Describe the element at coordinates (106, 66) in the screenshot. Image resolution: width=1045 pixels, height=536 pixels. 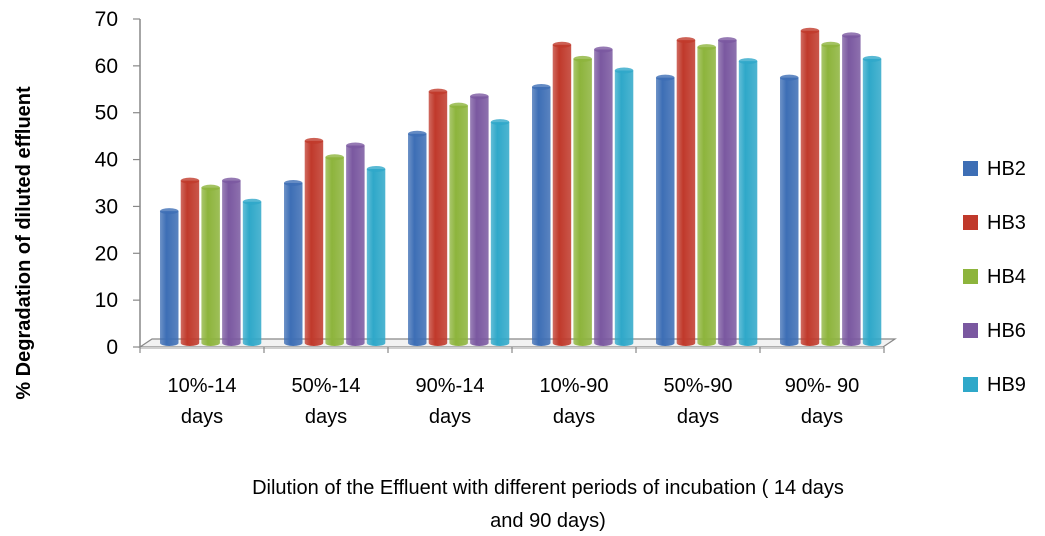
I see `y-tick-label: 60` at that location.